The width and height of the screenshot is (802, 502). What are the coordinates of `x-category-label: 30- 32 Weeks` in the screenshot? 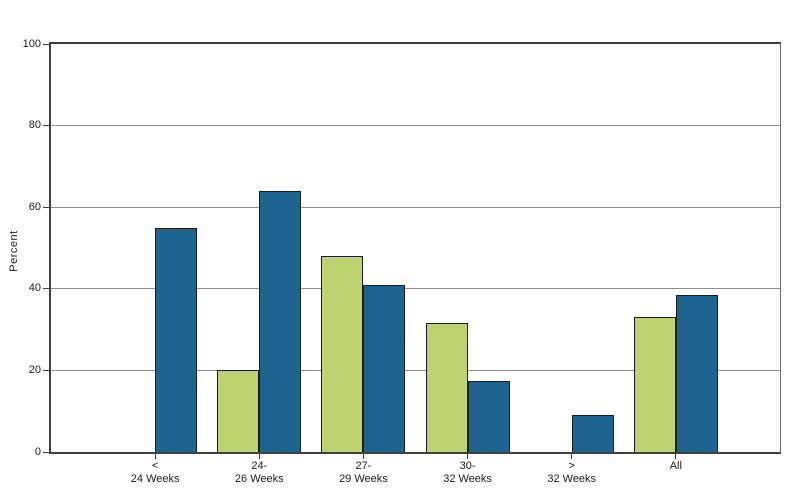 It's located at (468, 473).